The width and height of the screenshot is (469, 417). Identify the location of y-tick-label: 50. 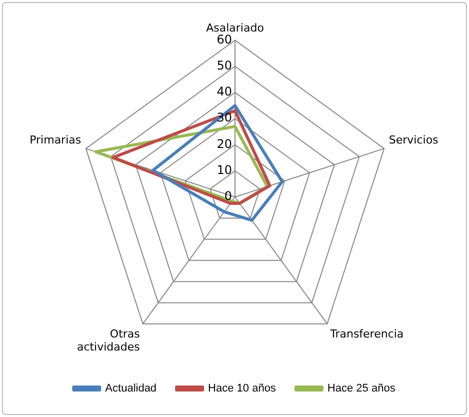
(224, 65).